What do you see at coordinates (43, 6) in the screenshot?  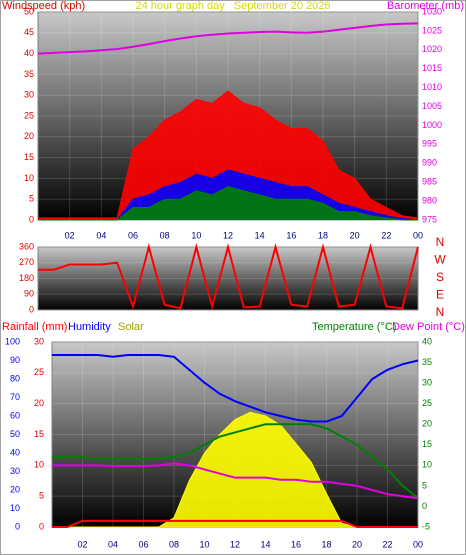 I see `axis-title: Windspeed (kph)` at bounding box center [43, 6].